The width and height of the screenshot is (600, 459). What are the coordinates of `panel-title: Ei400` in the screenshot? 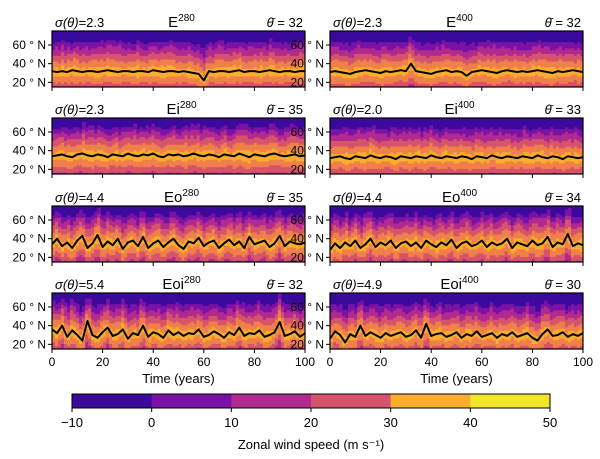 It's located at (459, 109).